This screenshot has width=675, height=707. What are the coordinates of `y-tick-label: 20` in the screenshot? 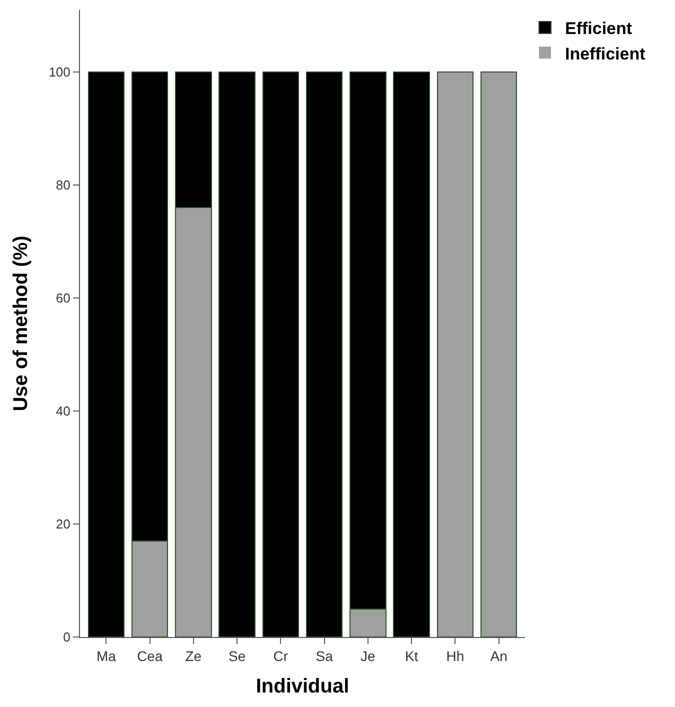 It's located at (63, 524).